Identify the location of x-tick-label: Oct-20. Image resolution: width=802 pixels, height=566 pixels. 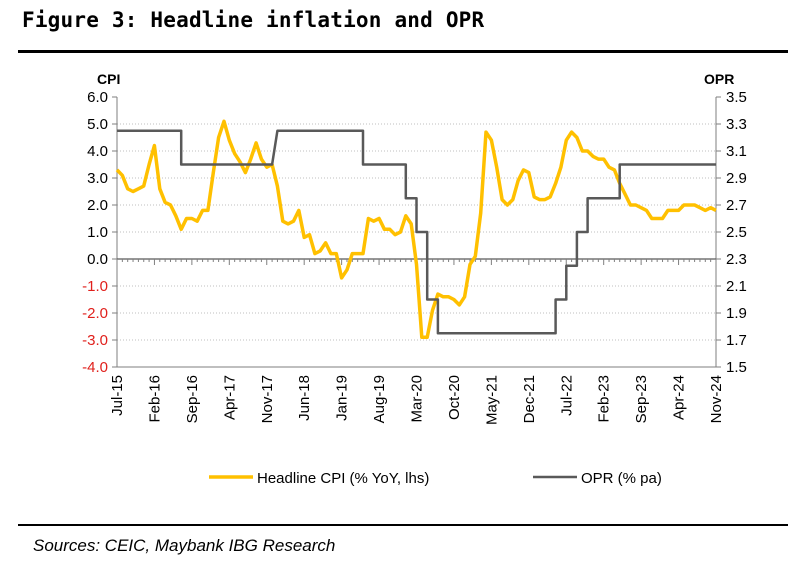
(454, 397).